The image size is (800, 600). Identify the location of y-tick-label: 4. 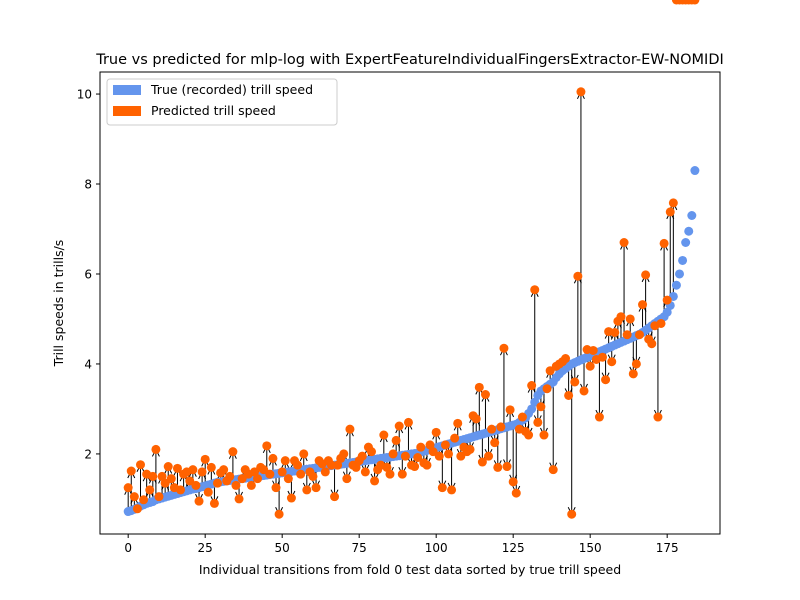
(88, 364).